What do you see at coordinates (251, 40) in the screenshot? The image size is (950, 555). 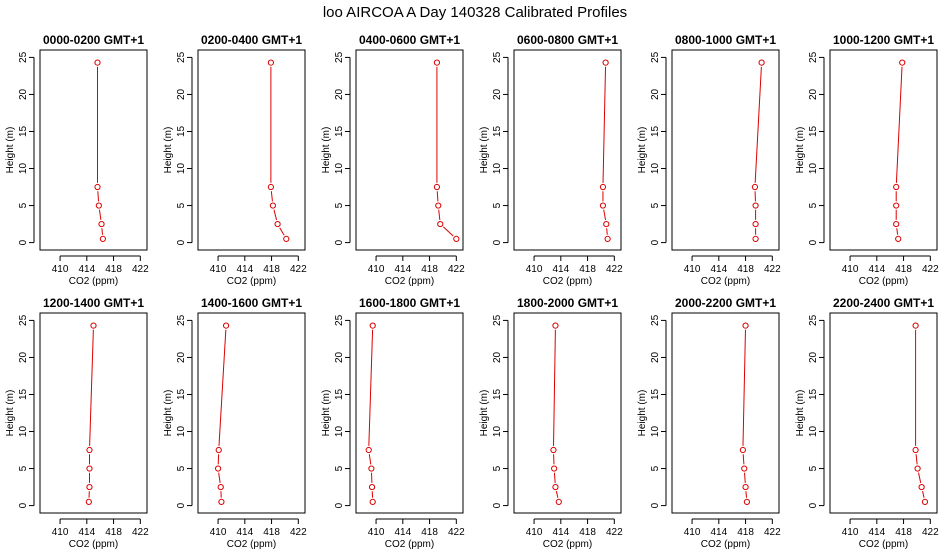 I see `panel-title: 0200-0400 GMT+1` at bounding box center [251, 40].